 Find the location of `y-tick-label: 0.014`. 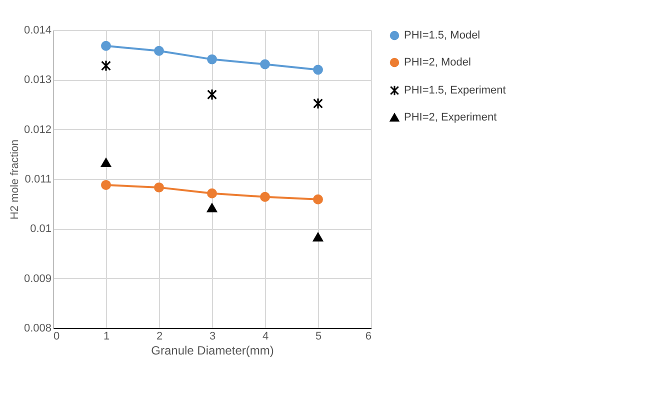

y-tick-label: 0.014 is located at coordinates (38, 30).